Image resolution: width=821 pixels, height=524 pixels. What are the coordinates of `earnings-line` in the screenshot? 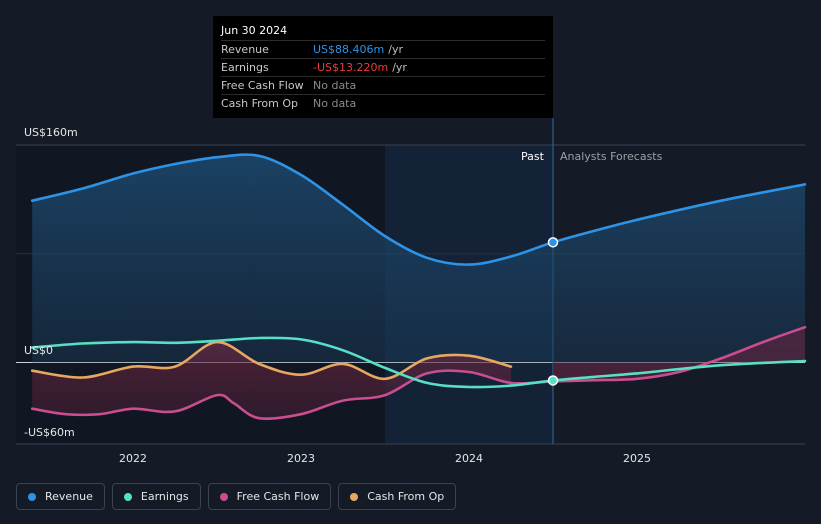 It's located at (418, 362).